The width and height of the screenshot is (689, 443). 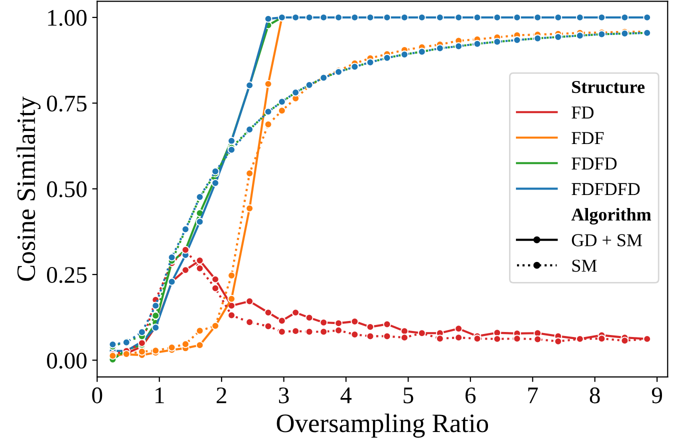 I want to click on y-tick-label: 0.00, so click(x=67, y=360).